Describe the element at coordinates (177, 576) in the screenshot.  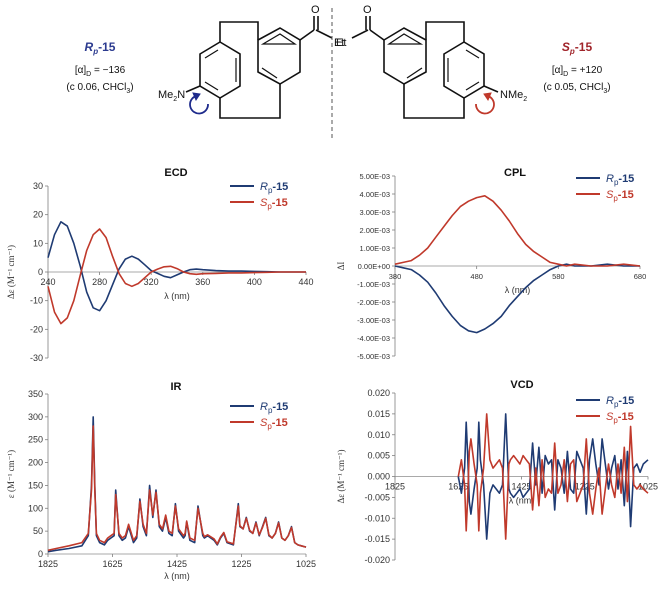
I see `ir-x-label: λ (nm)` at that location.